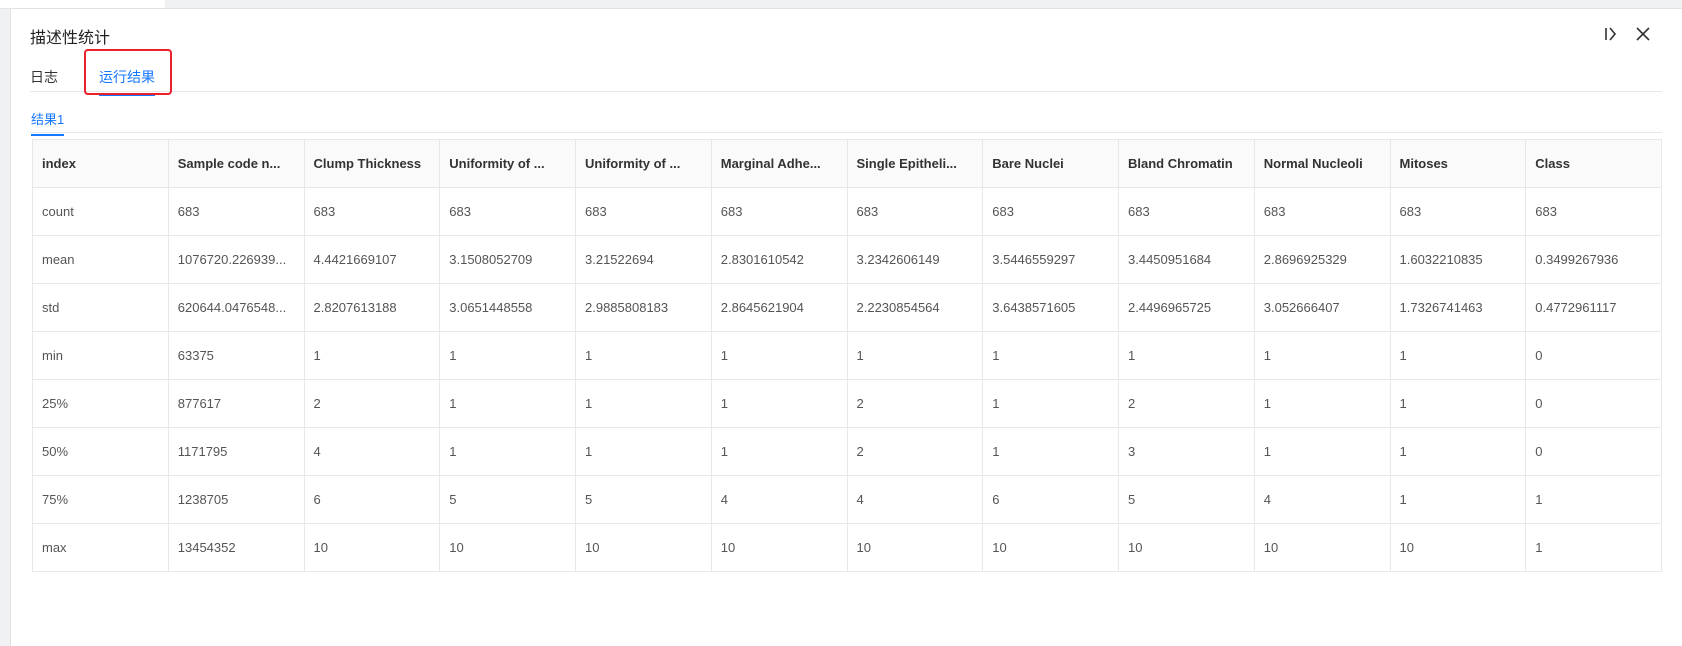 The height and width of the screenshot is (646, 1682). I want to click on table-cell: 2.2230854564, so click(915, 307).